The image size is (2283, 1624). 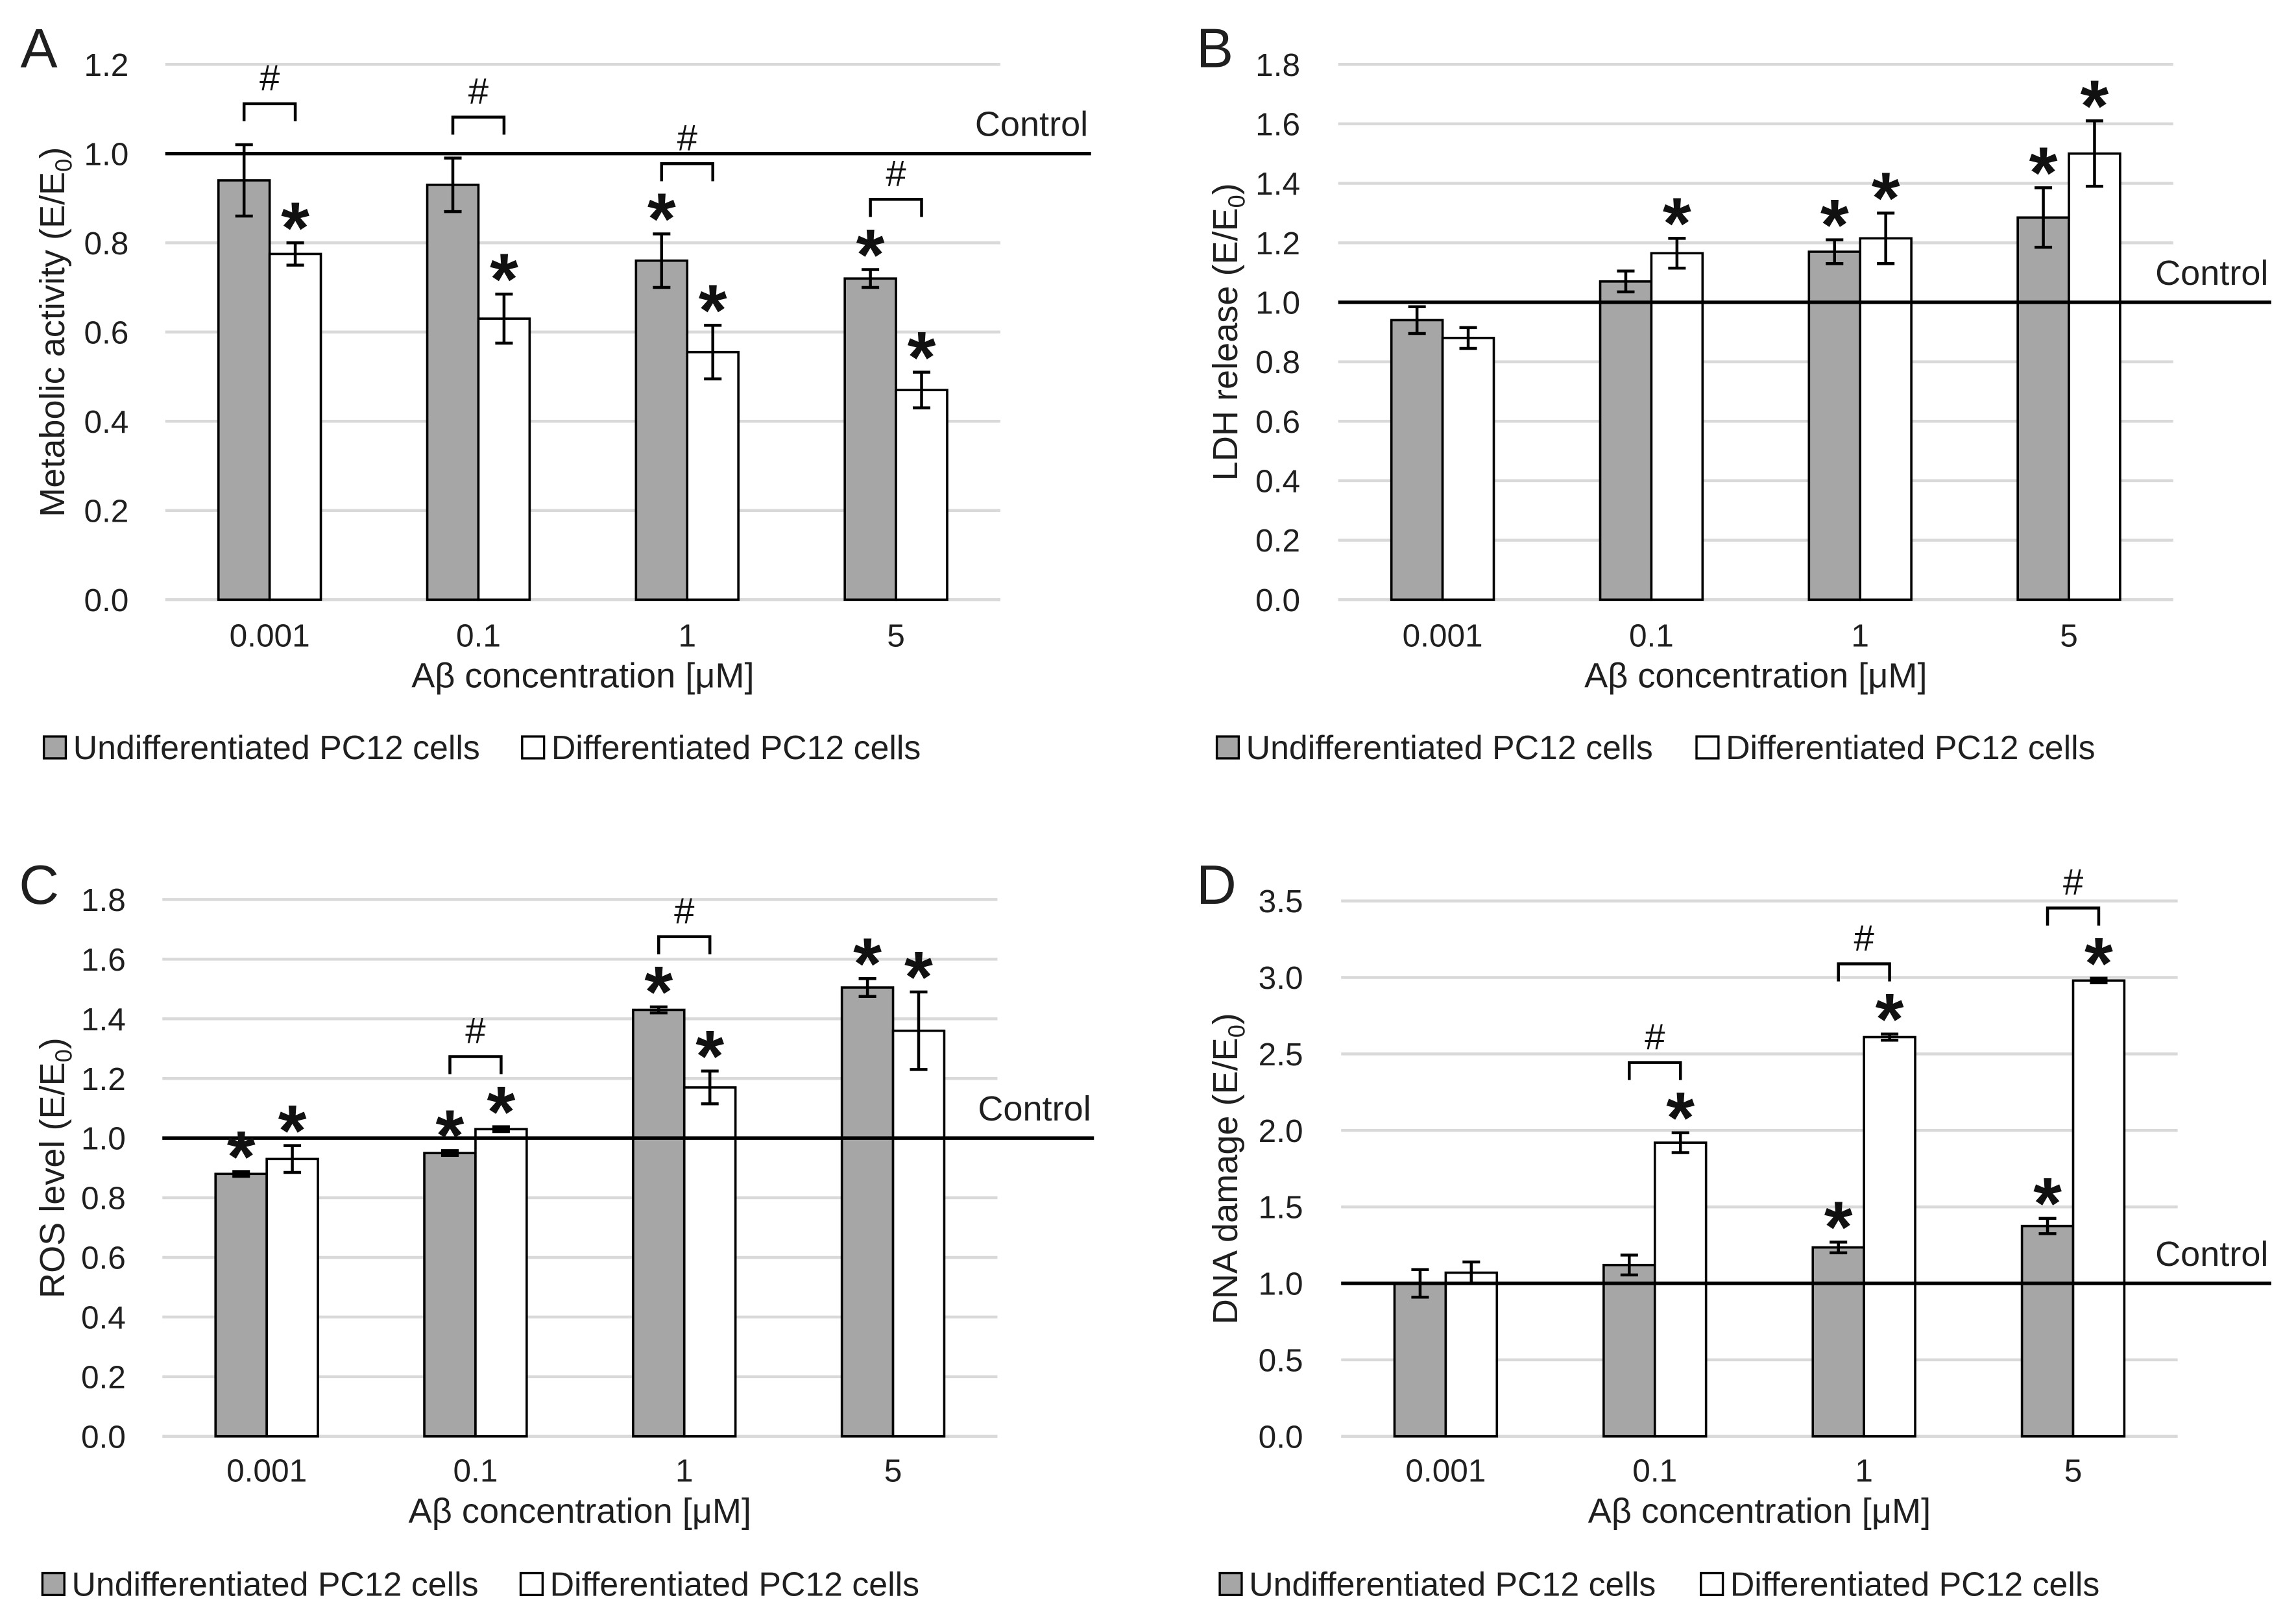 I want to click on y-axis-label-text: Metabolic activity (E/E, so click(x=52, y=344).